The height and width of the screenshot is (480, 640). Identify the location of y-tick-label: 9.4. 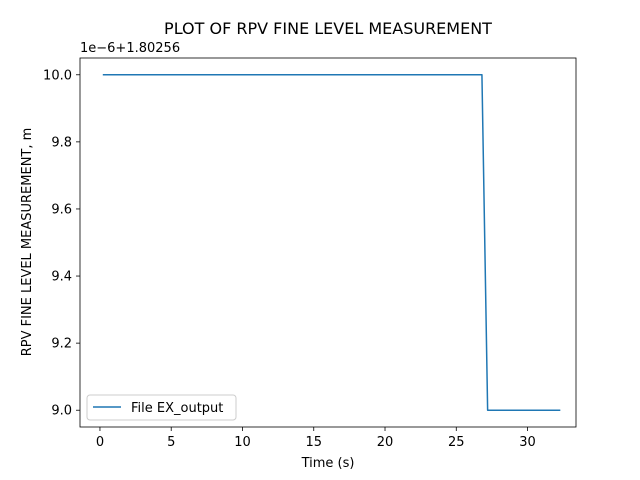
(61, 277).